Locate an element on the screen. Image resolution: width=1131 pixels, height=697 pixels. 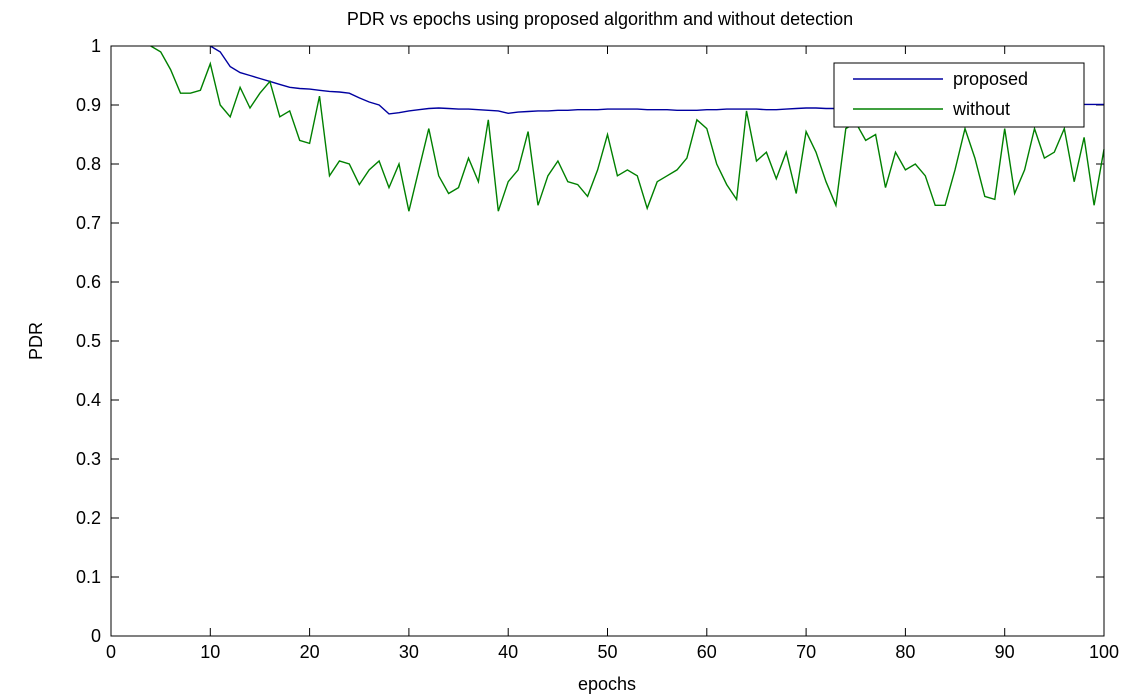
y-axis-label: PDR is located at coordinates (36, 341).